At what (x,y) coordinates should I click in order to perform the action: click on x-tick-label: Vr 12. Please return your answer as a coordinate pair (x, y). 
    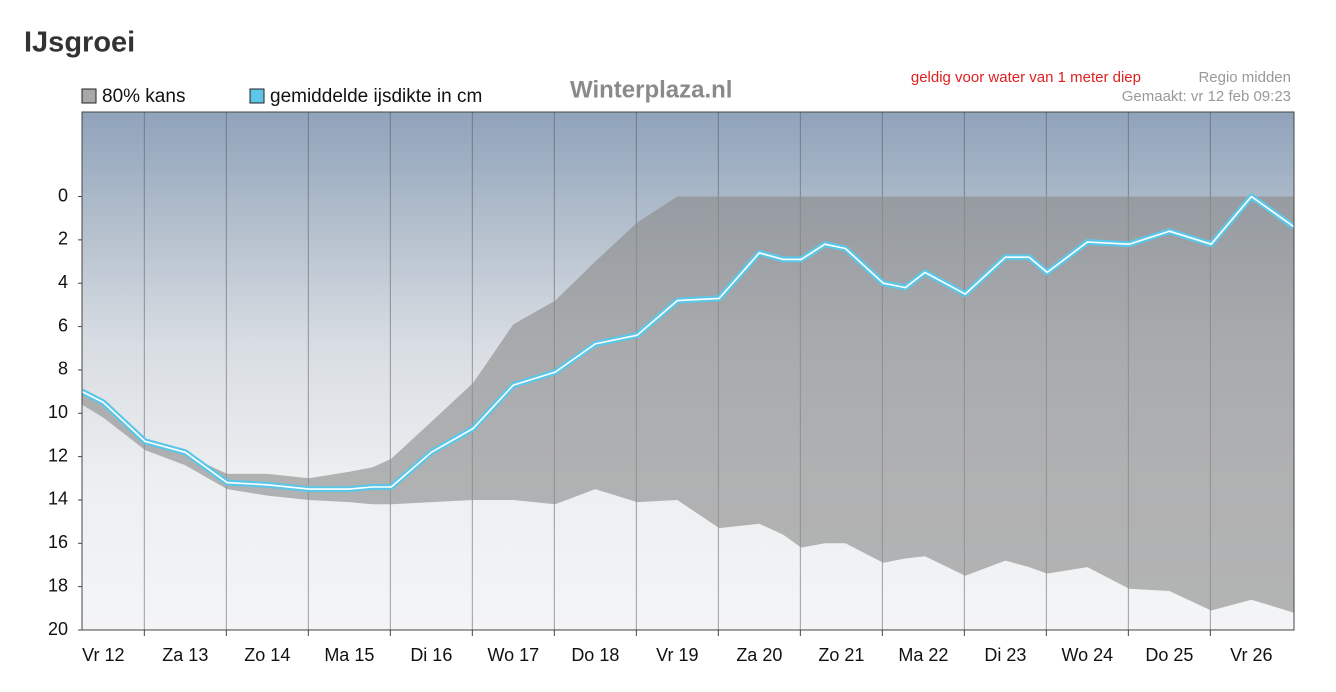
    Looking at the image, I should click on (103, 655).